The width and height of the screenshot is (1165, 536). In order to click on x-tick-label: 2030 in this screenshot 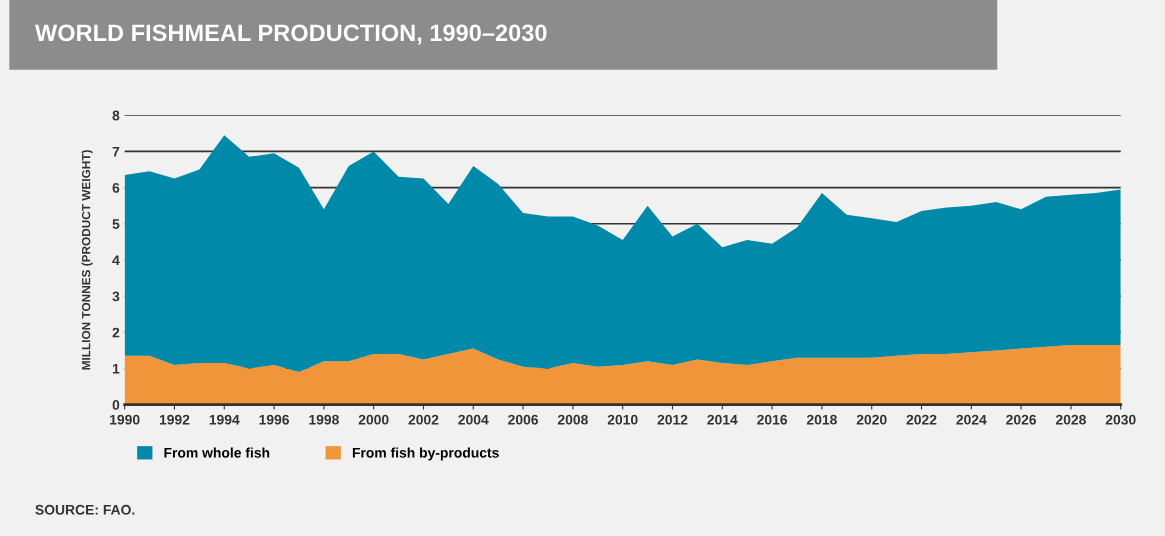, I will do `click(1120, 419)`.